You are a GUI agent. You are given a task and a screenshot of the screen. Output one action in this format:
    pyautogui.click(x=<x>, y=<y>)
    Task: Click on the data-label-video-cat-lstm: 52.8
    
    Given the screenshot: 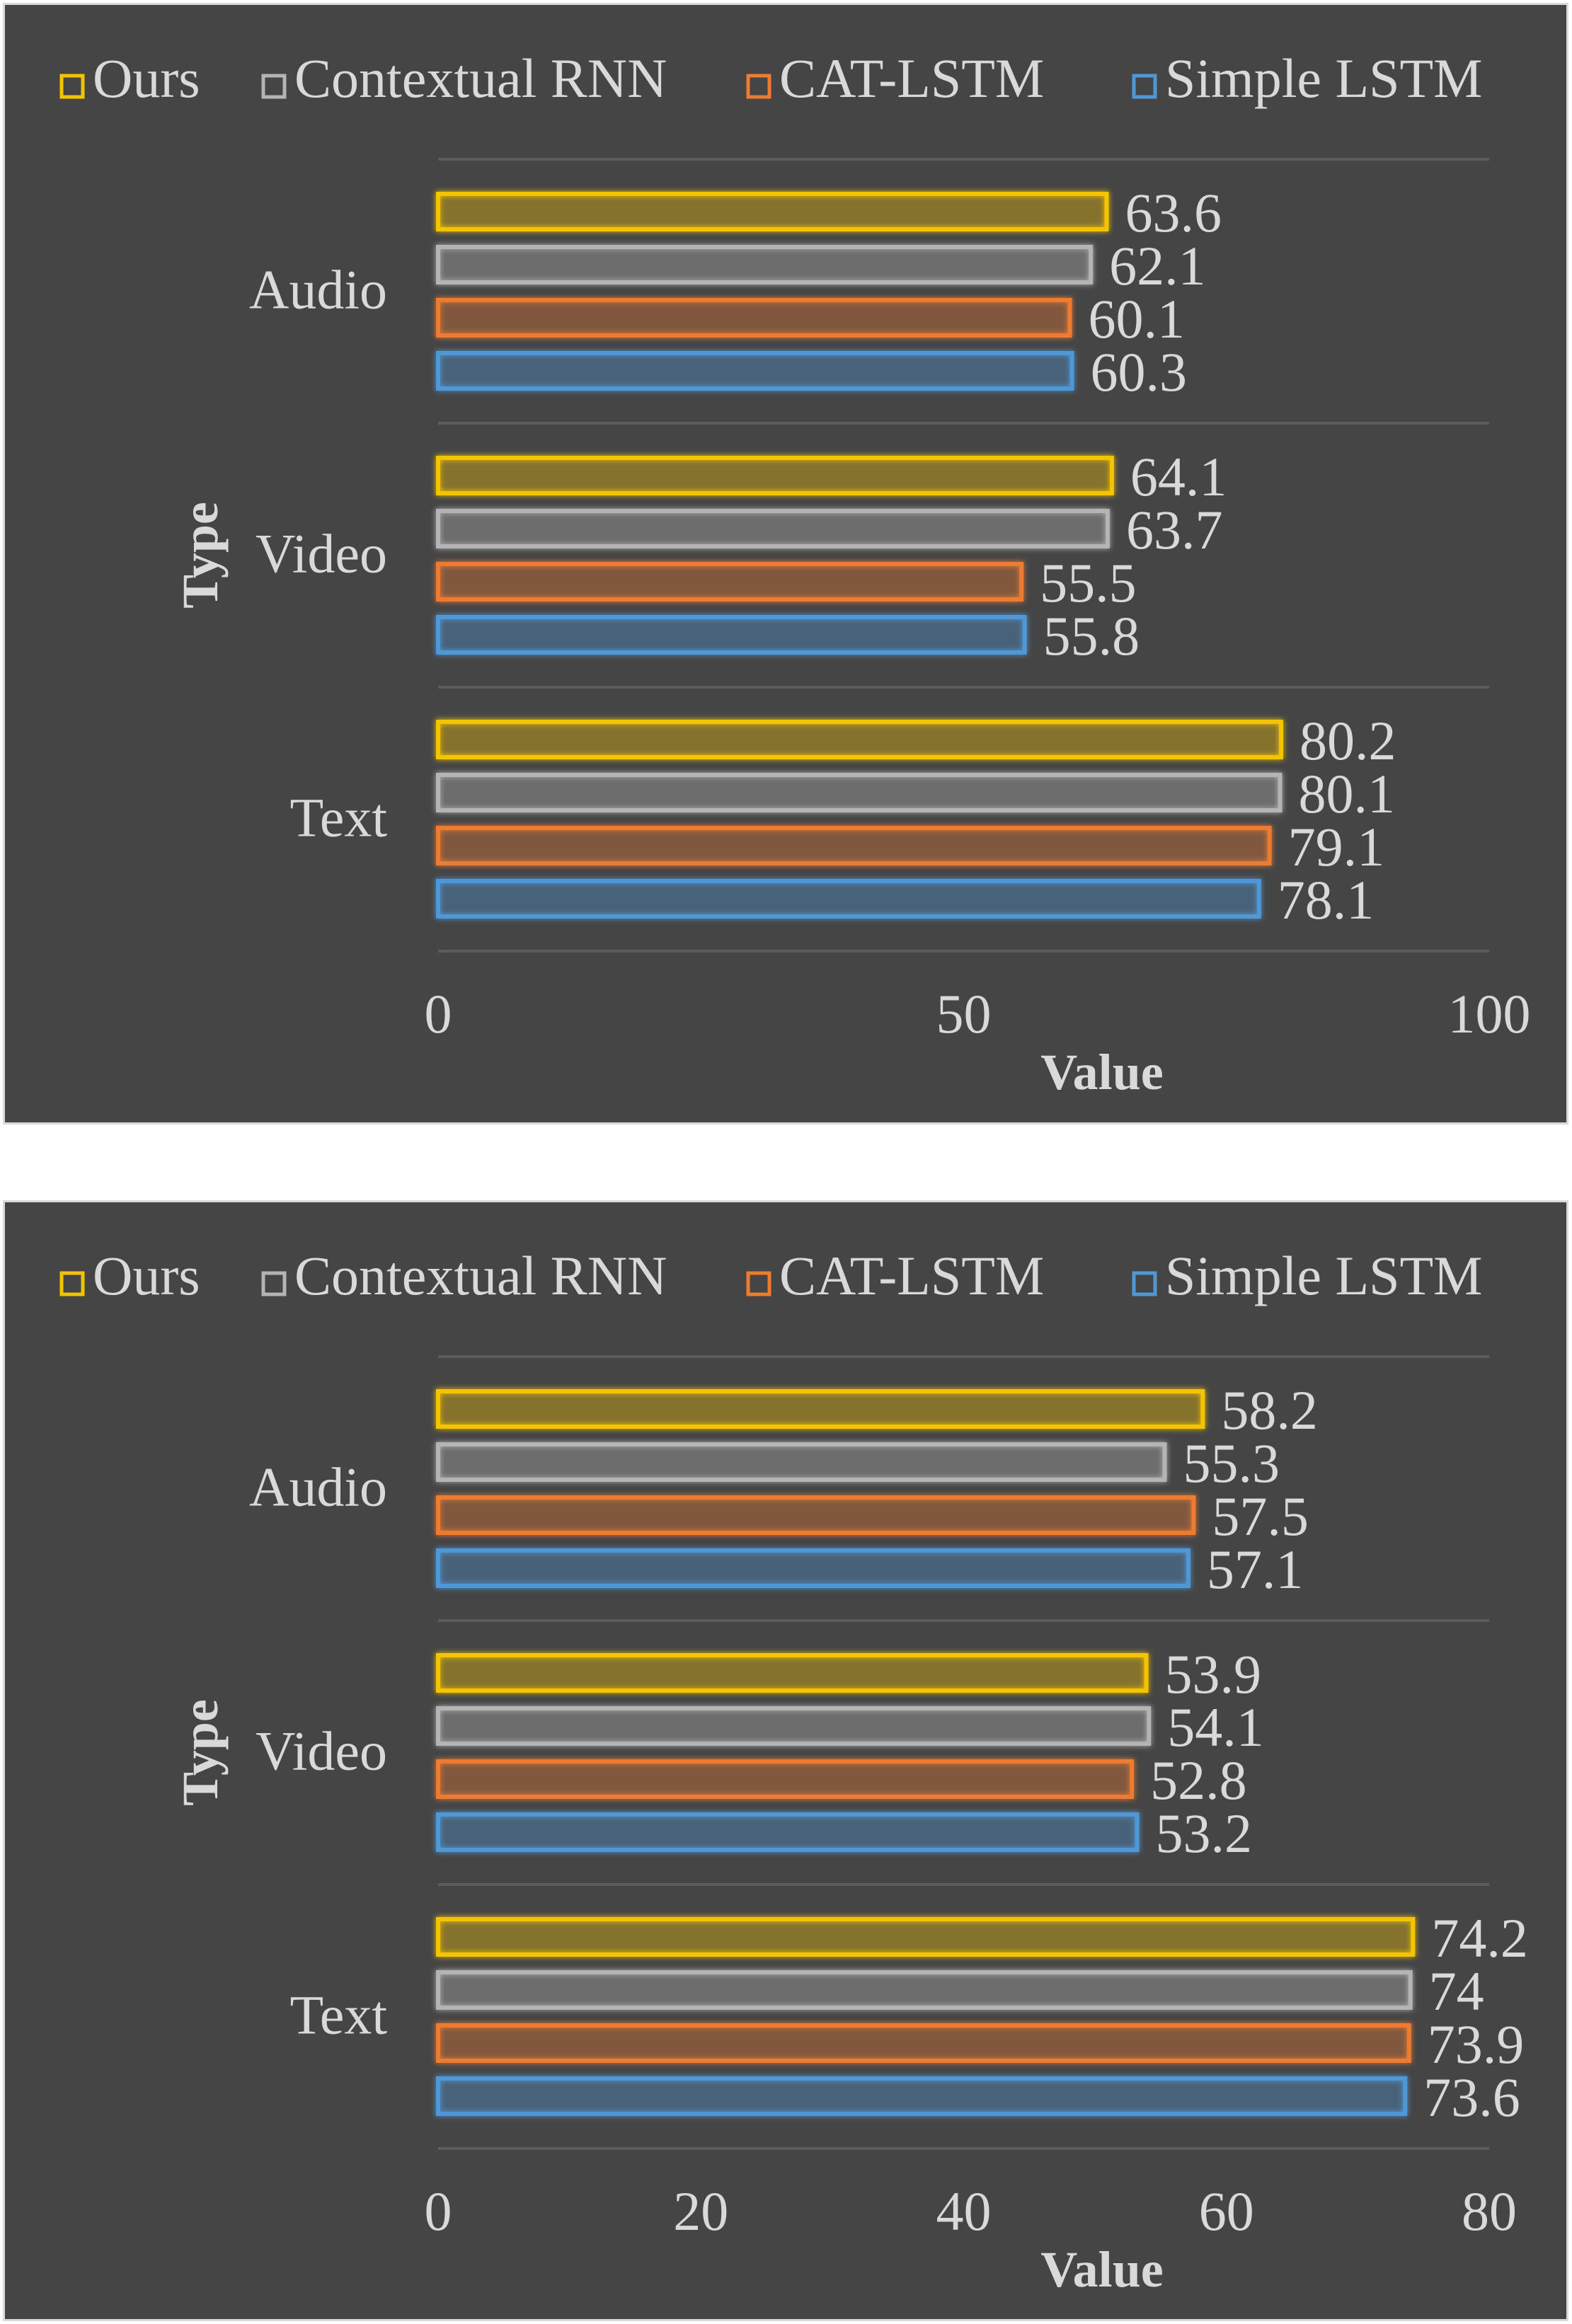 What is the action you would take?
    pyautogui.click(x=1198, y=1780)
    